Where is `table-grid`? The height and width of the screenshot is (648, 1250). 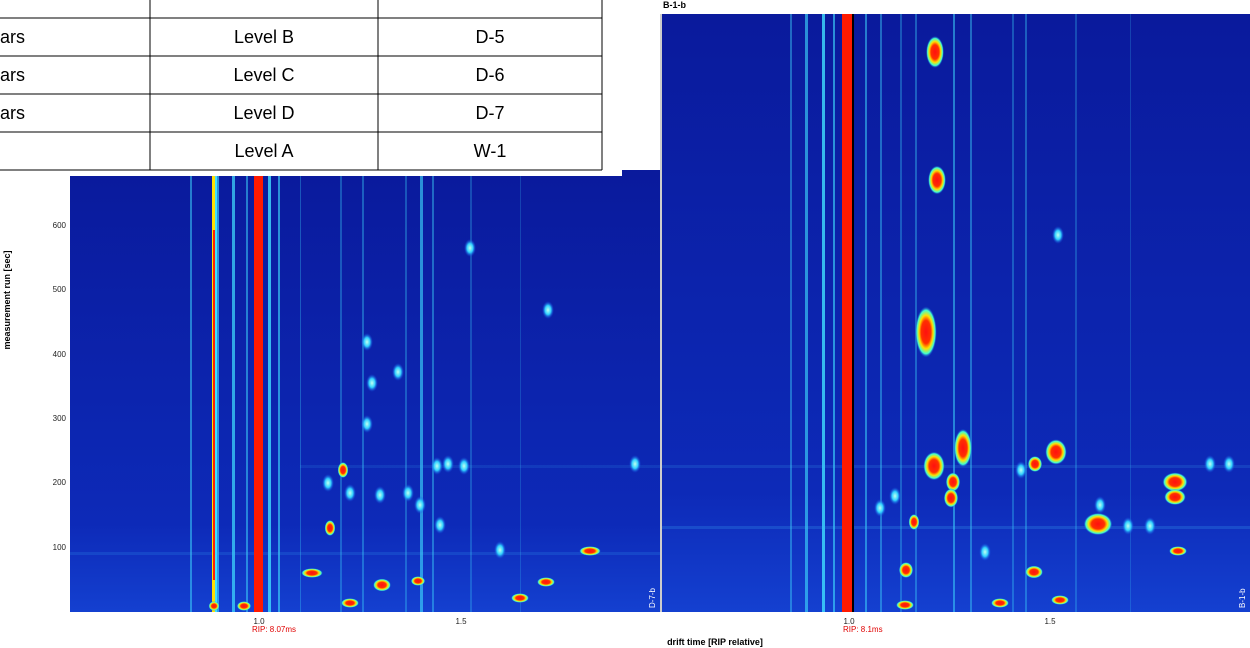 table-grid is located at coordinates (301, 85).